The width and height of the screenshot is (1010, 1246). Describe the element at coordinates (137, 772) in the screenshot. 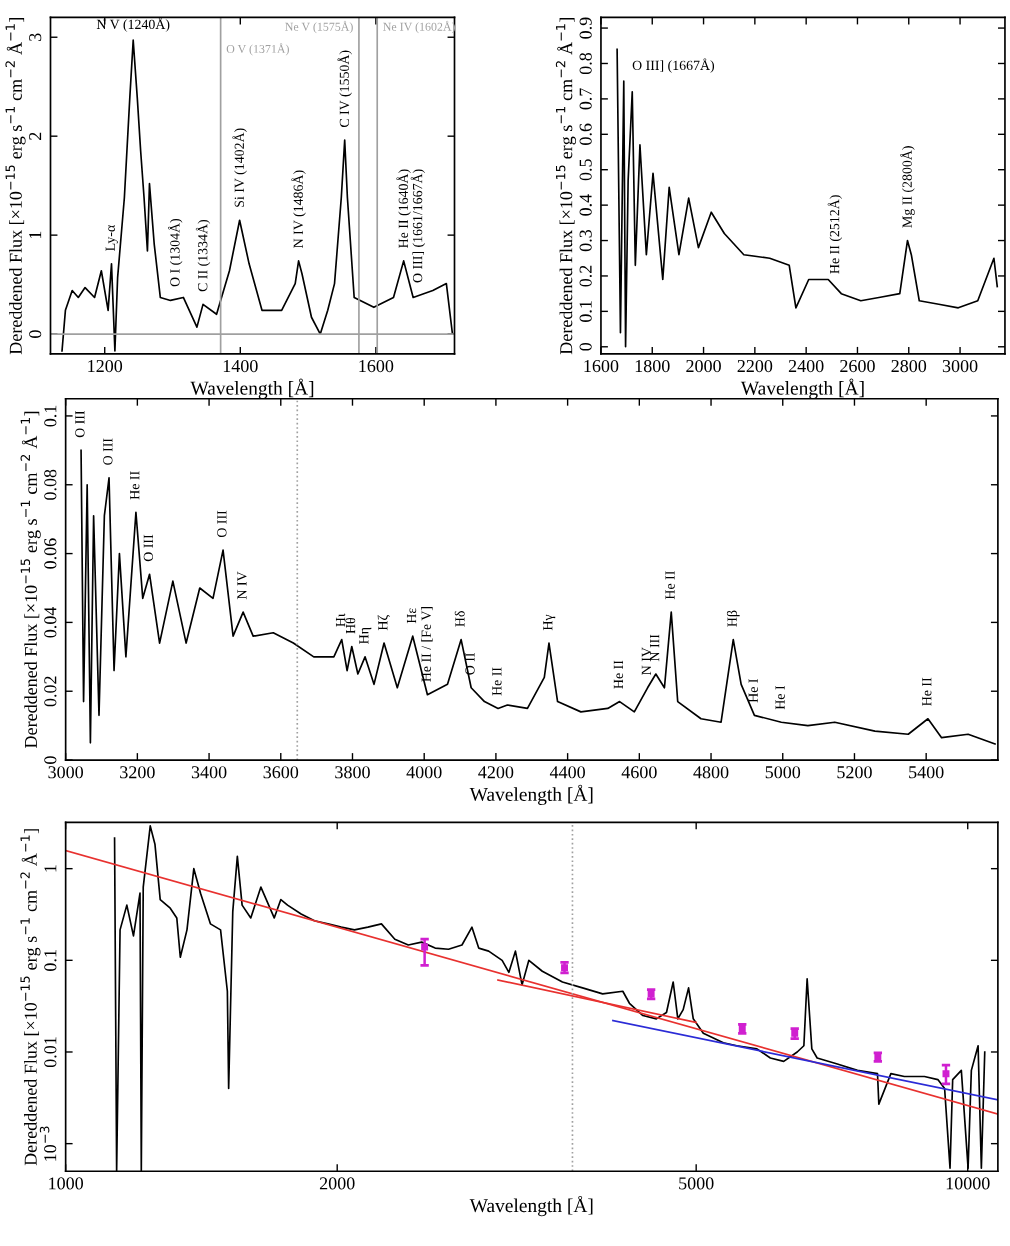

I see `x-tick-label: 3200` at that location.